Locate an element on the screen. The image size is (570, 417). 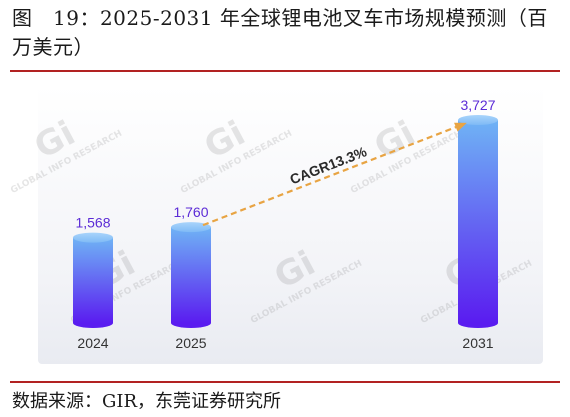
bar-group: 1,760 2025 is located at coordinates (191, 277).